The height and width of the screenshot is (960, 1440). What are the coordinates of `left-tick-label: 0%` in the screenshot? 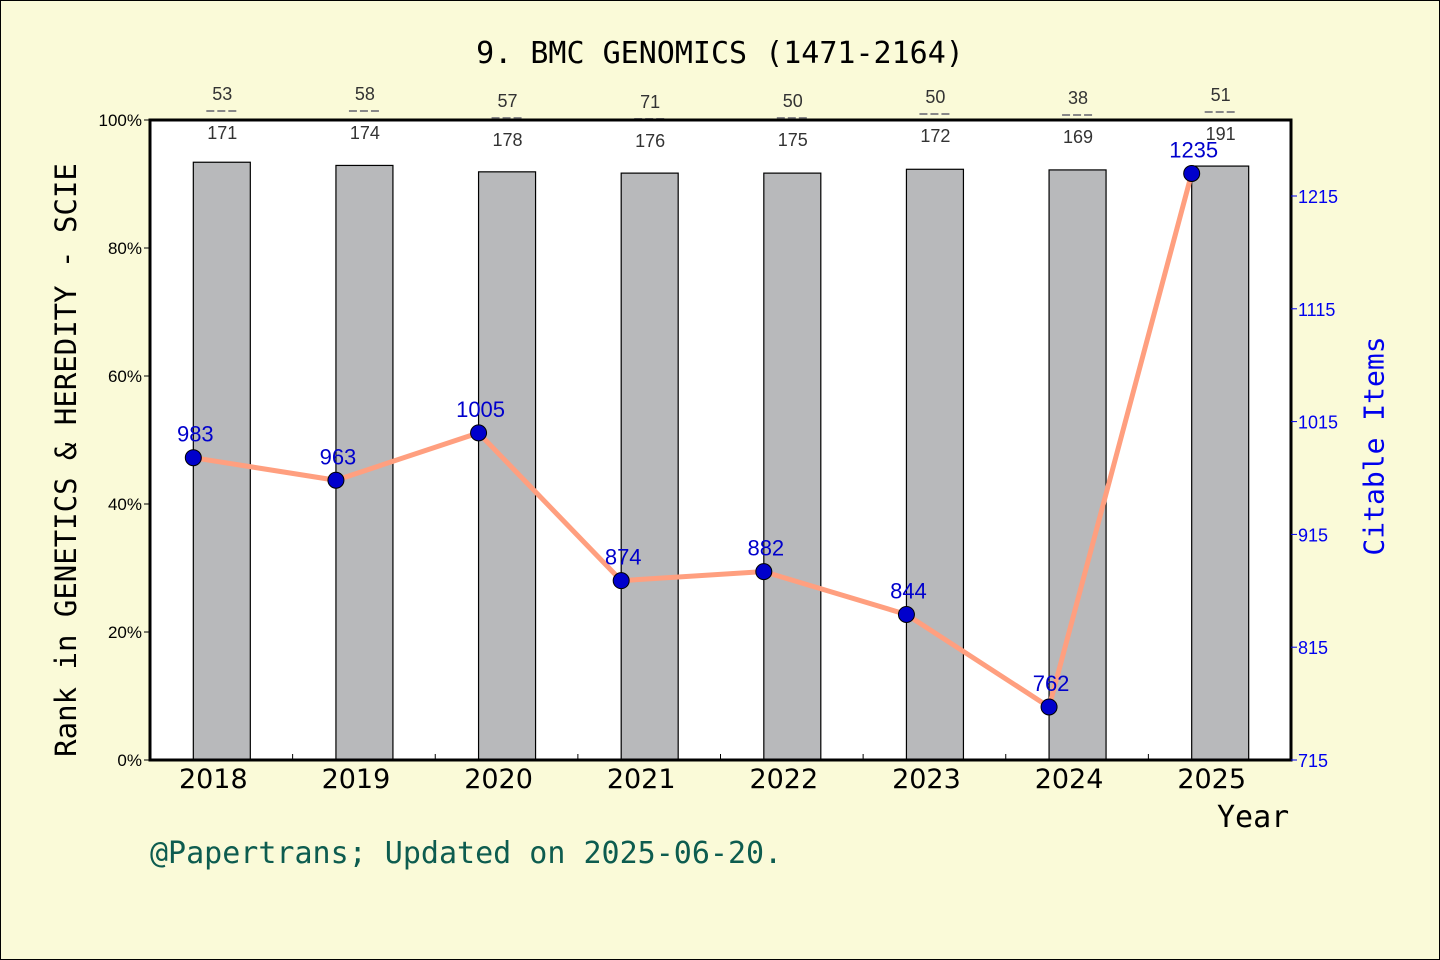 It's located at (129, 760).